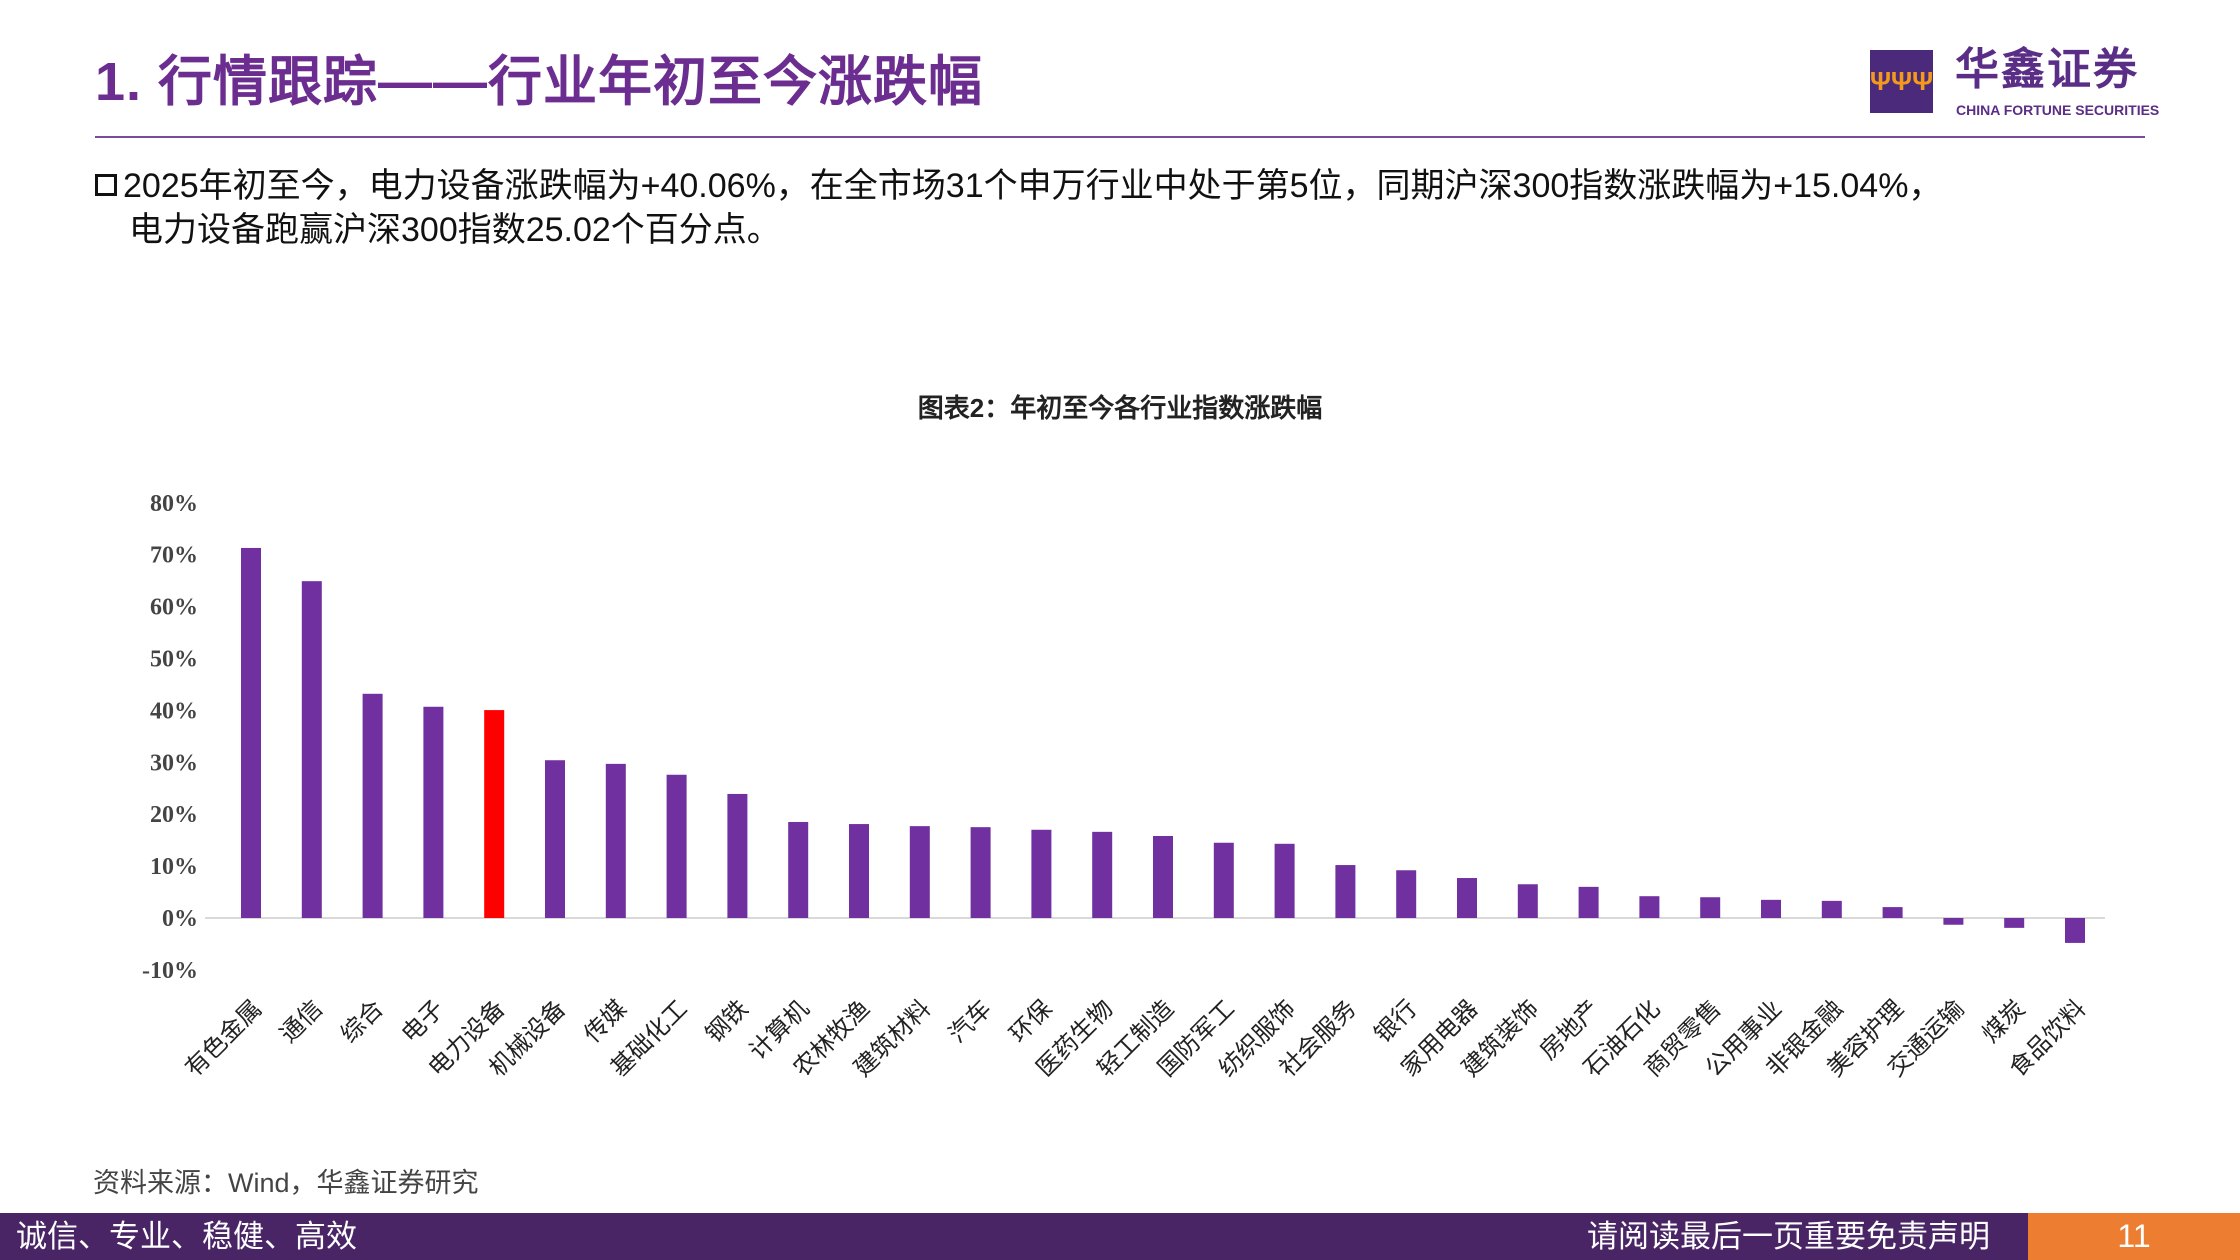 The height and width of the screenshot is (1260, 2240). Describe the element at coordinates (170, 971) in the screenshot. I see `y-tick-label: -10%` at that location.